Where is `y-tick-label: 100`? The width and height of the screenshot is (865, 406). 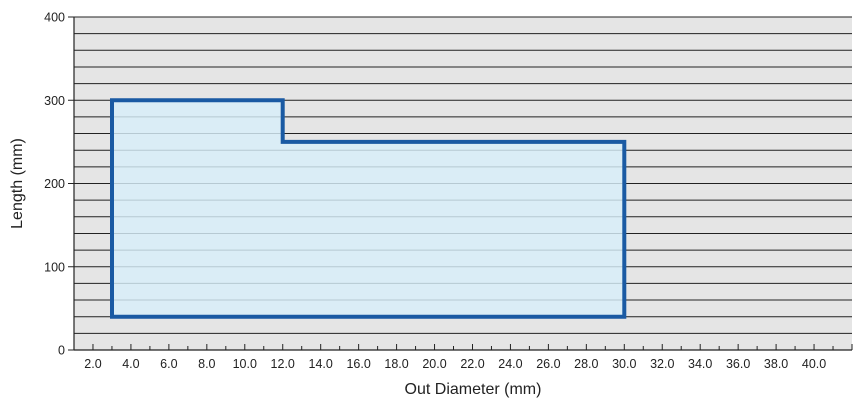
y-tick-label: 100 is located at coordinates (54, 267).